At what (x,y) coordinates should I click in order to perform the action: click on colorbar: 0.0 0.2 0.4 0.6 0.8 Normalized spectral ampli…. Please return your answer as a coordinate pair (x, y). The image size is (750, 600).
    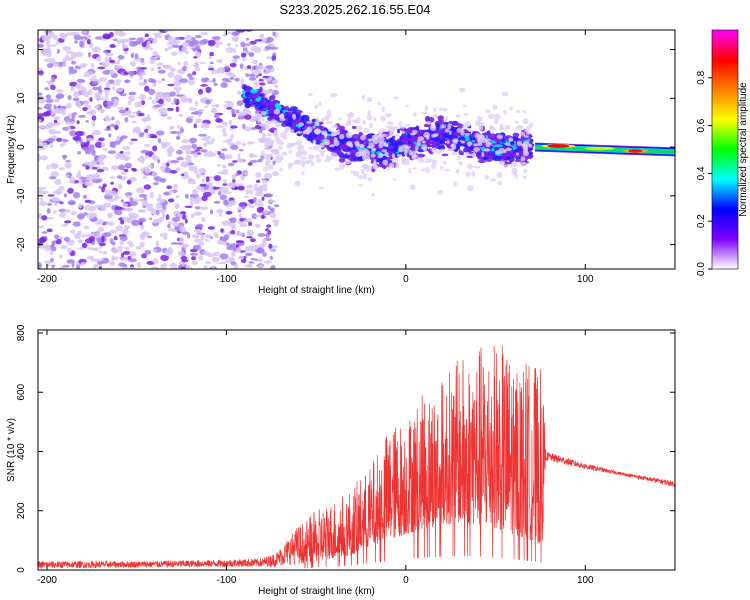
    Looking at the image, I should click on (722, 152).